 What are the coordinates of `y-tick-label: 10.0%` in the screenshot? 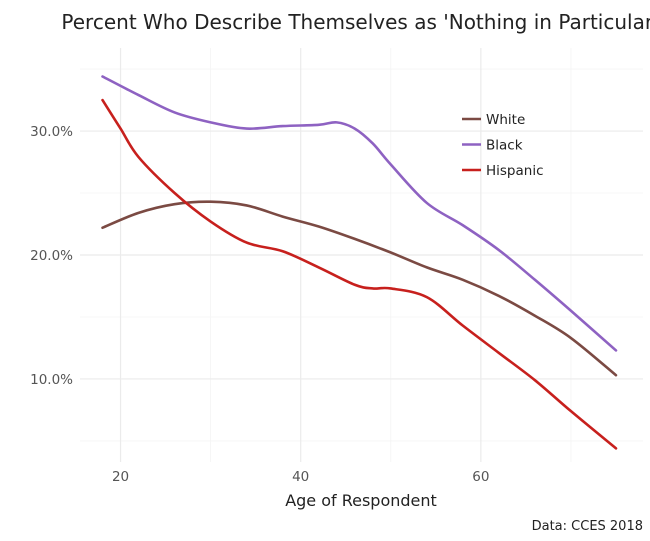 It's located at (51, 380).